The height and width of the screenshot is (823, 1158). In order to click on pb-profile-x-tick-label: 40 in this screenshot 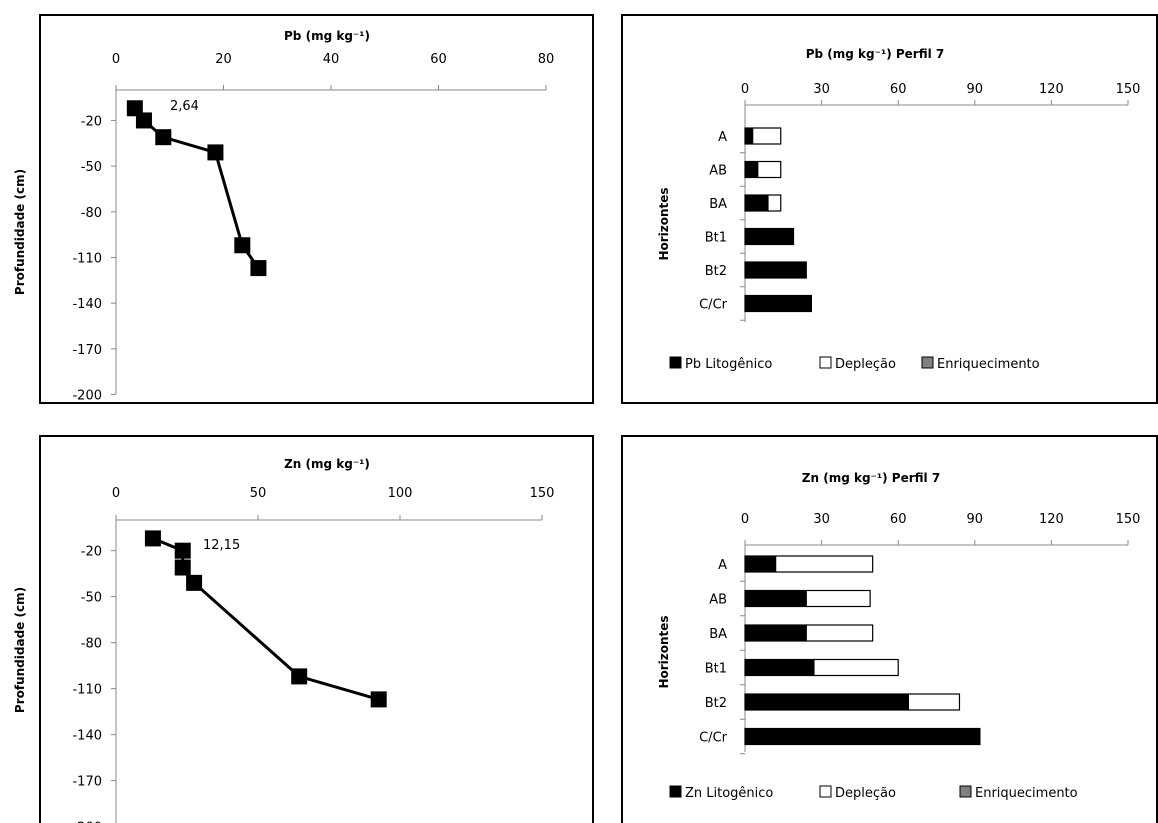, I will do `click(331, 59)`.